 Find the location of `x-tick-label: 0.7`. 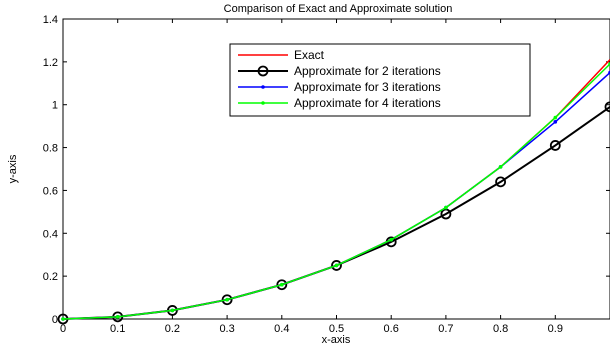

x-tick-label: 0.7 is located at coordinates (445, 329).